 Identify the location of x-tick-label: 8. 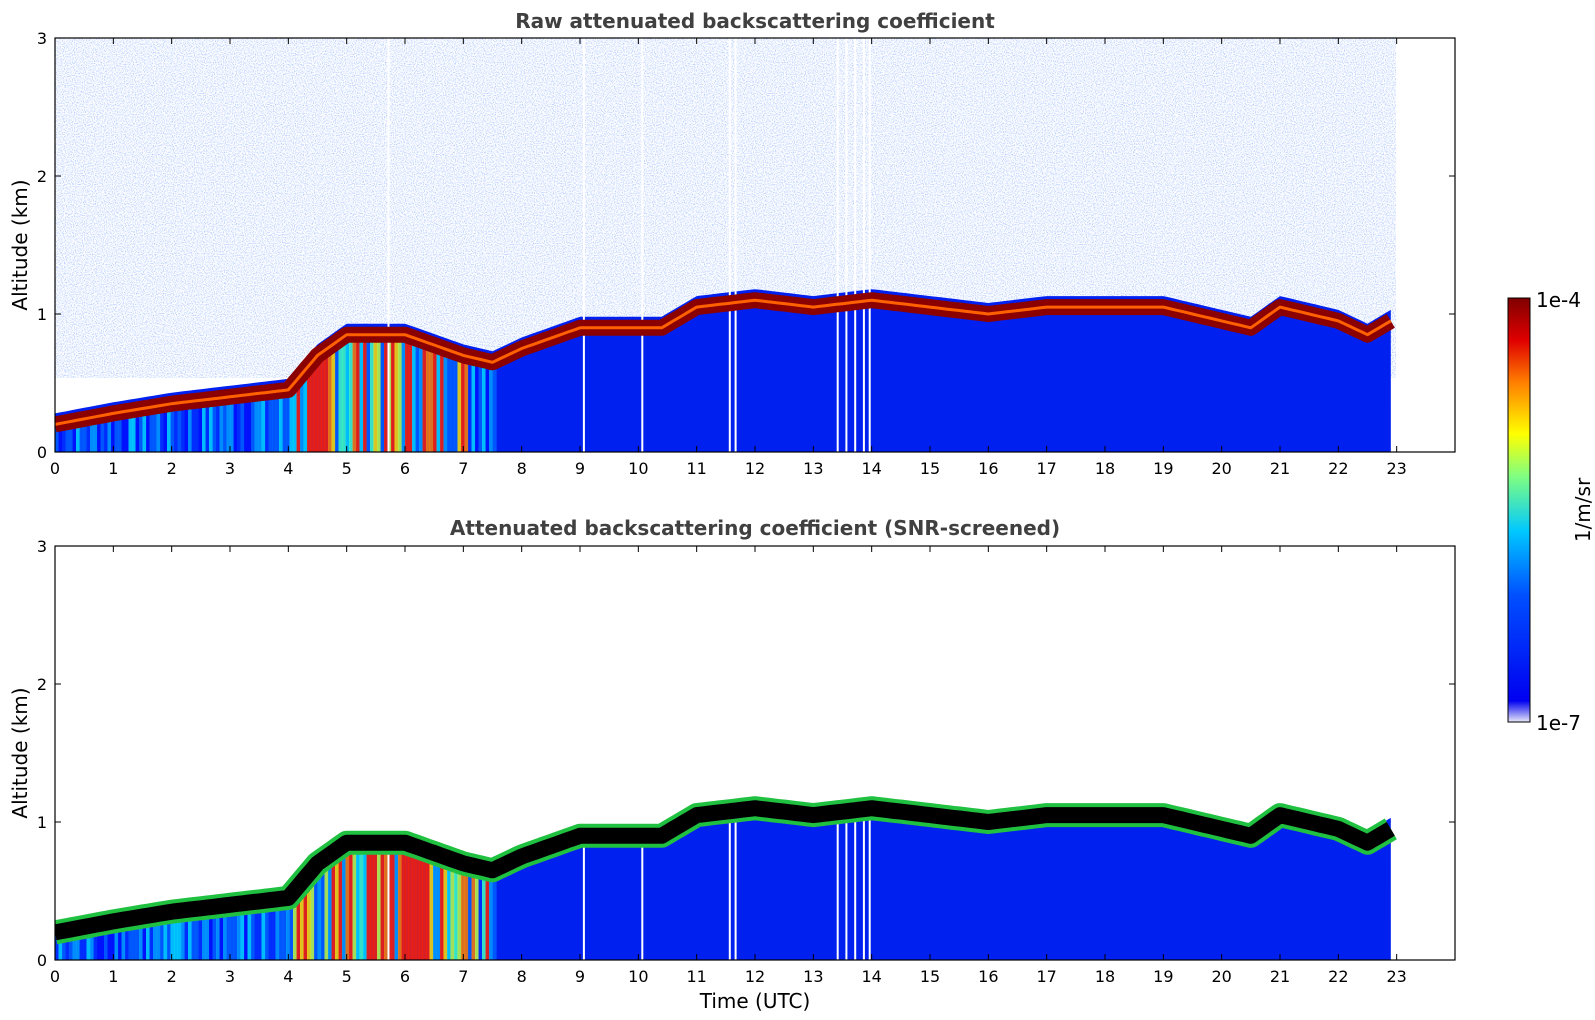
(522, 976).